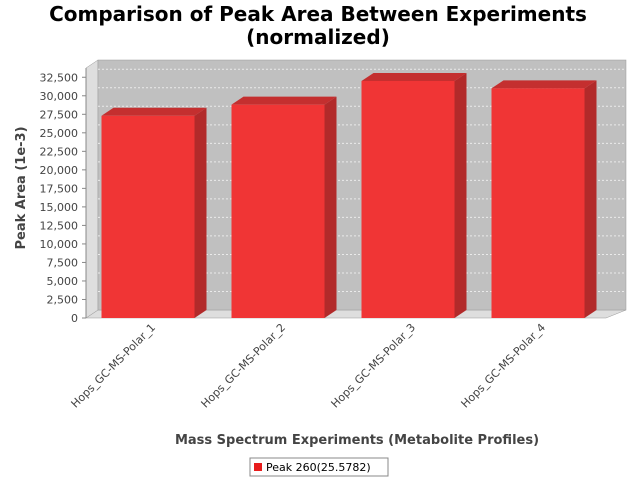 This screenshot has width=640, height=480. Describe the element at coordinates (59, 207) in the screenshot. I see `y-tick-label: 15,000` at that location.